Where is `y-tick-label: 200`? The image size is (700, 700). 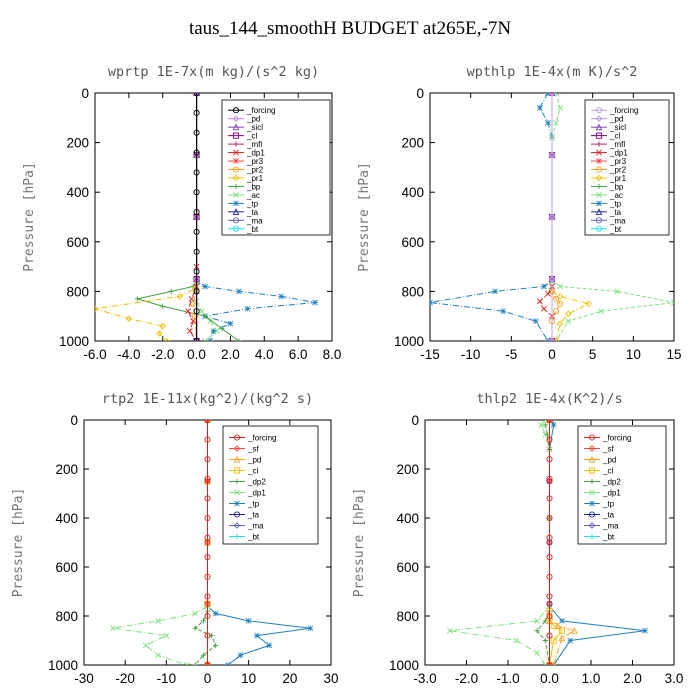
y-tick-label: 200 is located at coordinates (412, 143).